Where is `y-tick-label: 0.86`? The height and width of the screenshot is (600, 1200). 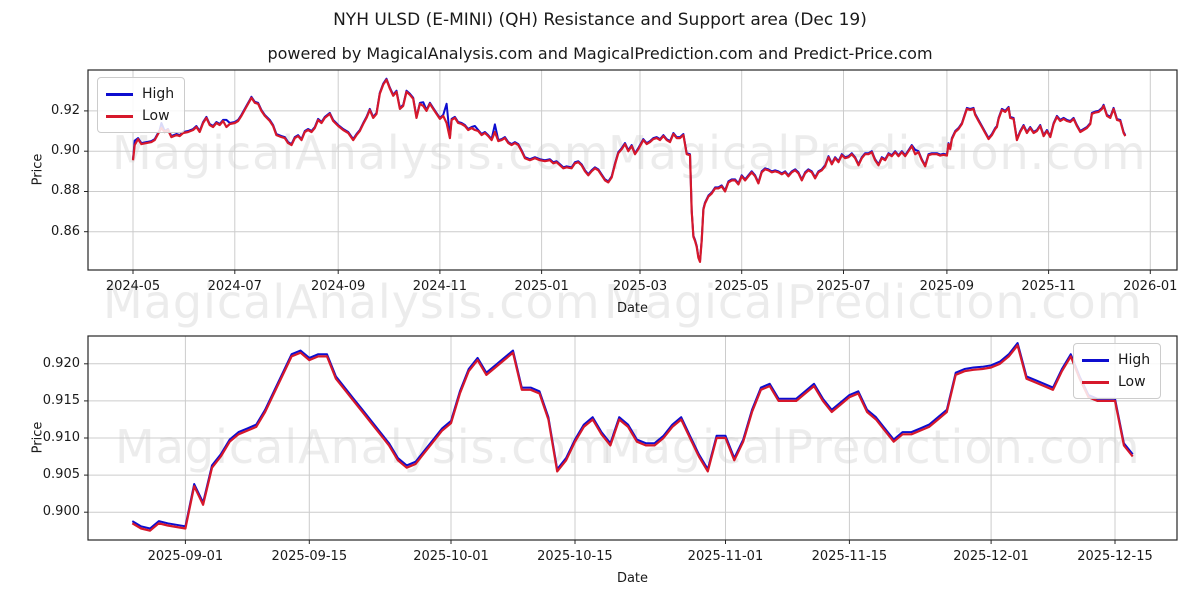
y-tick-label: 0.86 is located at coordinates (65, 231).